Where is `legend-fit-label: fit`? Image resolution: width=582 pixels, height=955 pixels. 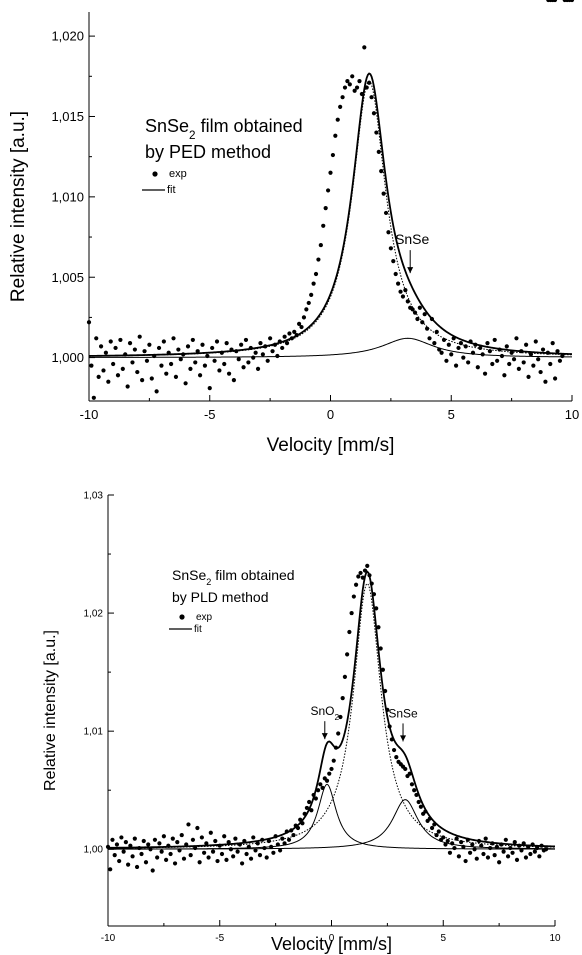 legend-fit-label: fit is located at coordinates (171, 190).